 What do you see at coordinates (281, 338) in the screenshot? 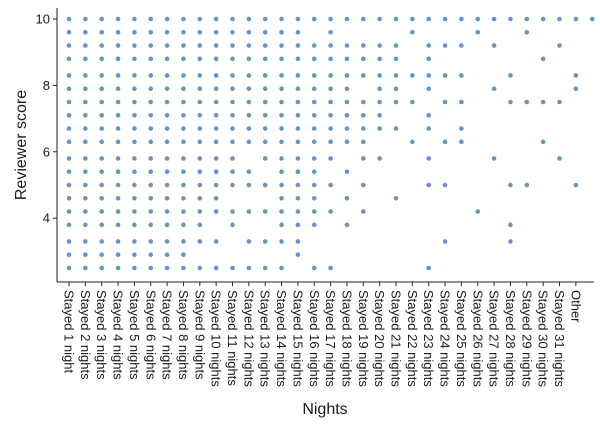
I see `x-tick-label: Stayed 14 nights` at bounding box center [281, 338].